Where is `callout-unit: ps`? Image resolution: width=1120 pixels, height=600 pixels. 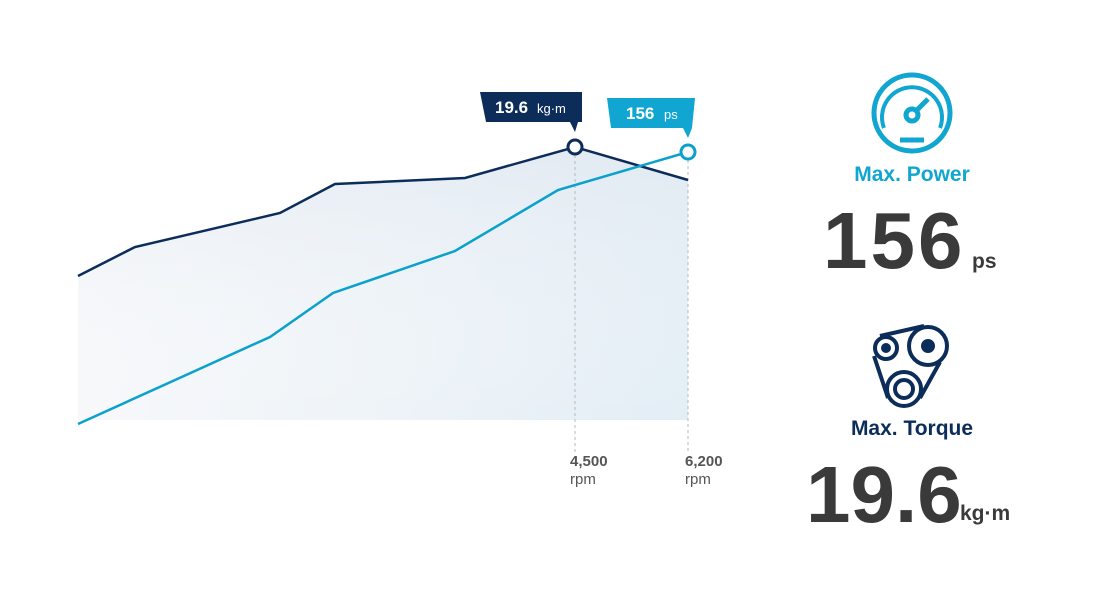 callout-unit: ps is located at coordinates (671, 114).